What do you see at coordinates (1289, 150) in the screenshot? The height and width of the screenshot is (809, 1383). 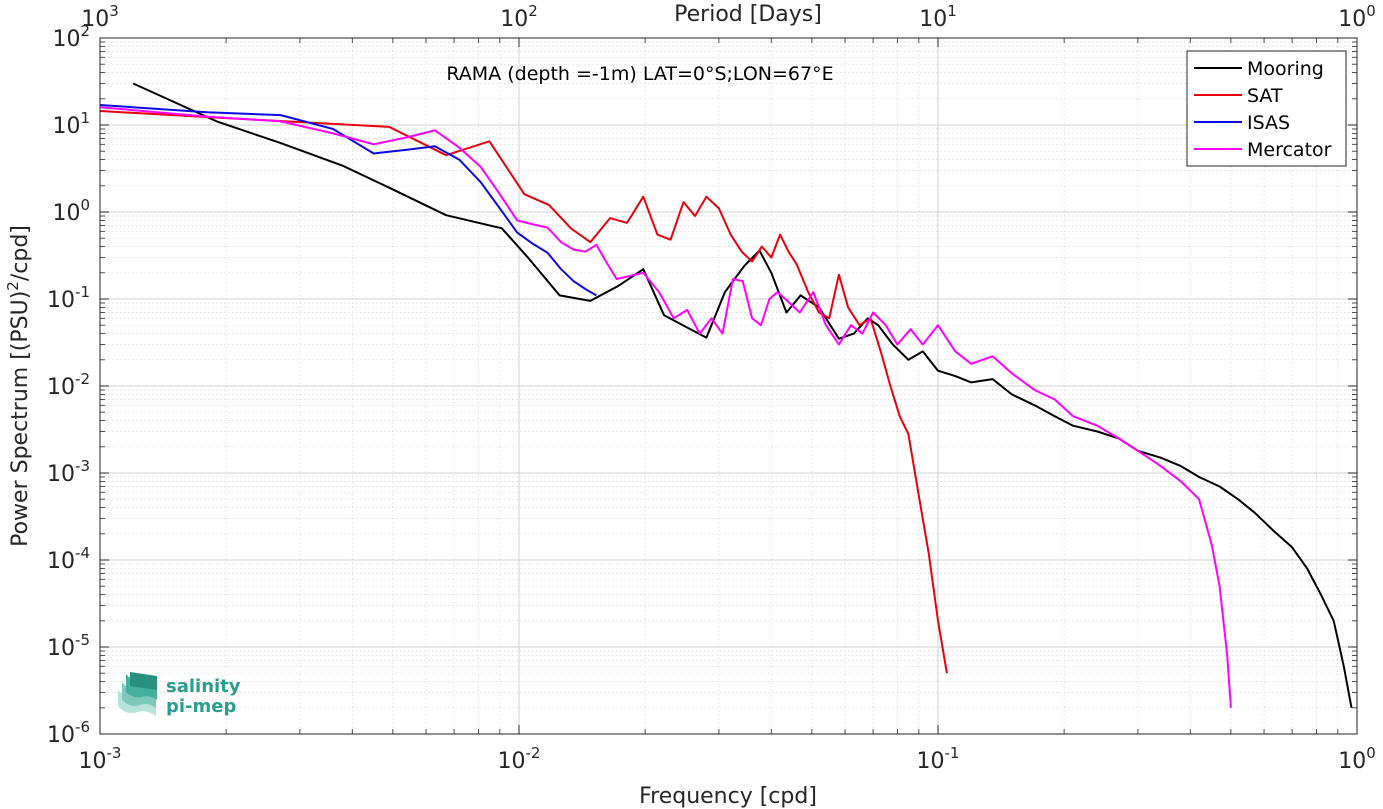 I see `legend-label-mercator: Mercator` at bounding box center [1289, 150].